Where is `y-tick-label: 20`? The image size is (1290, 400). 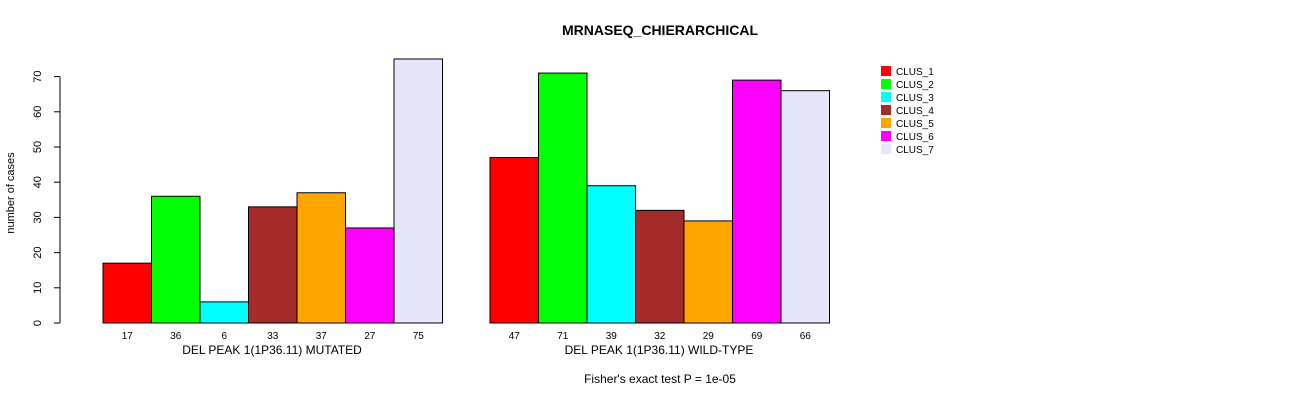
y-tick-label: 20 is located at coordinates (38, 252).